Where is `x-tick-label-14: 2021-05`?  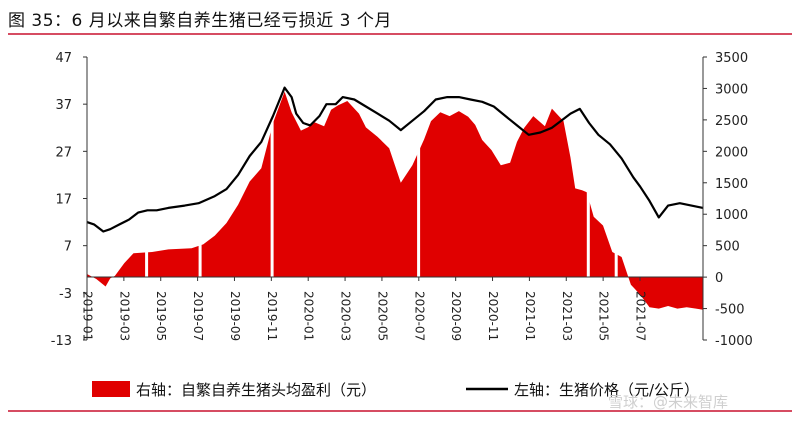 x-tick-label-14: 2021-05 is located at coordinates (604, 316).